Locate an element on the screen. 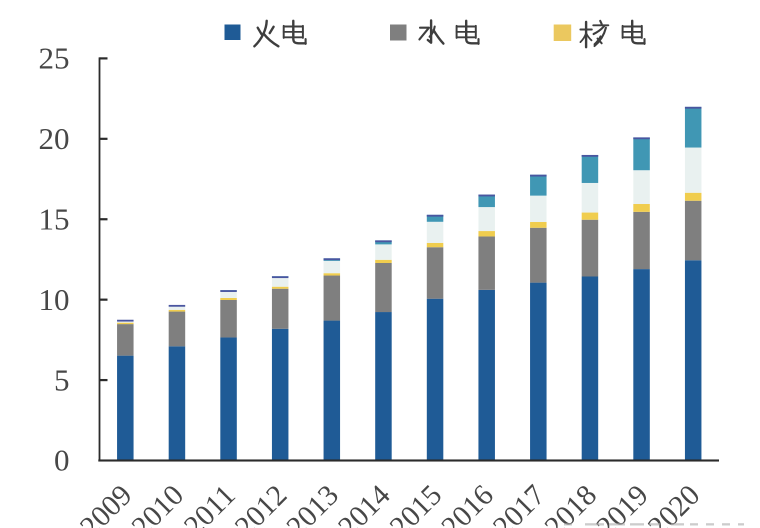  svg-text: 20 is located at coordinates (54, 138).